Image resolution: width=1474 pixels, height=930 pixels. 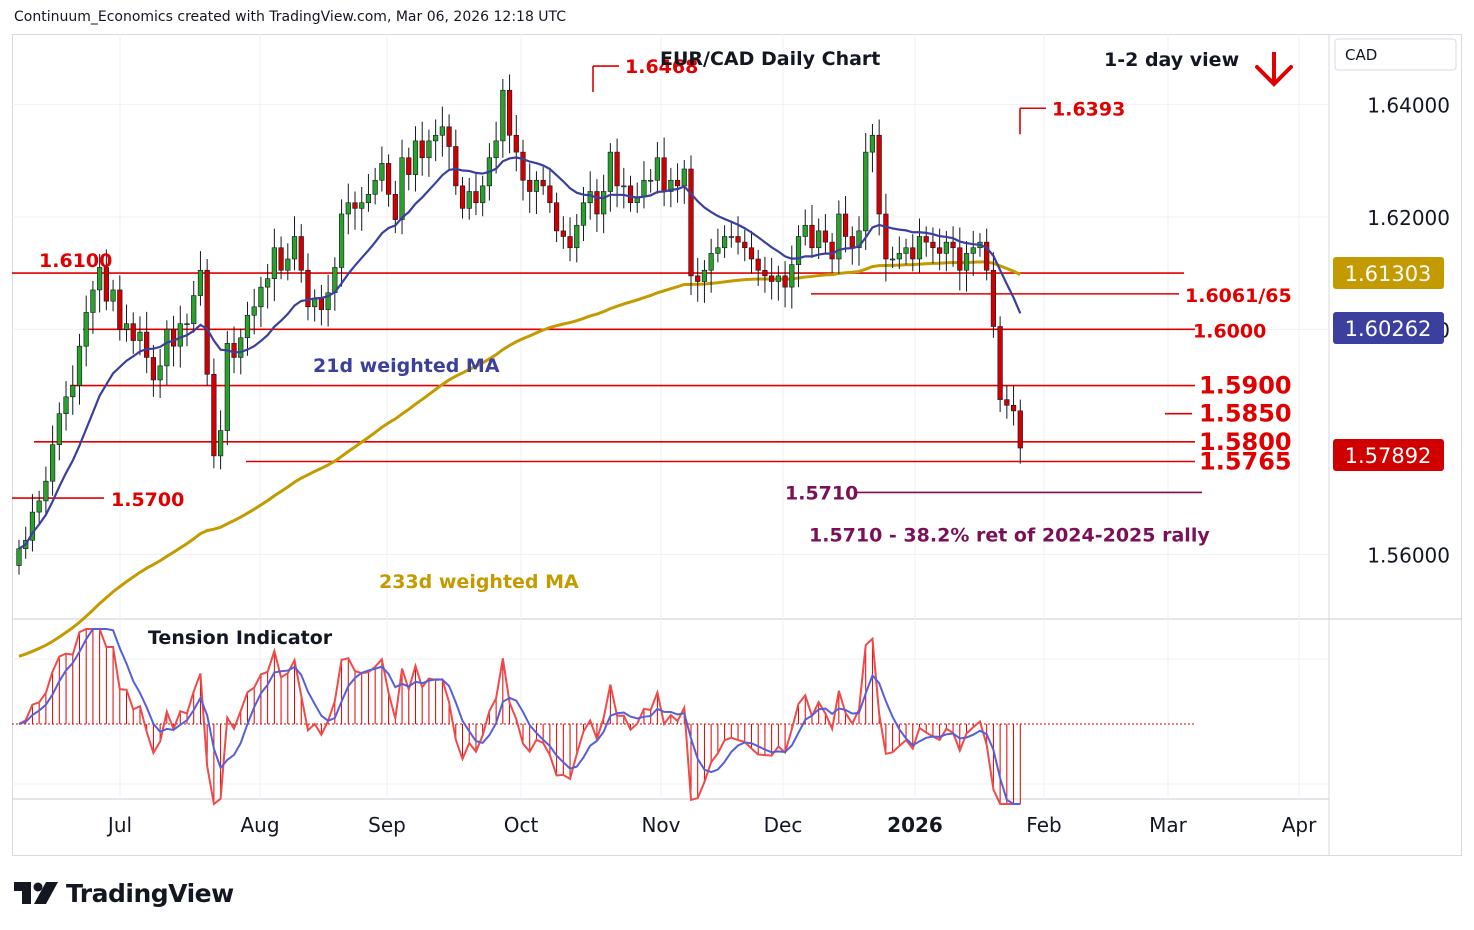 I want to click on fib-note: 1.5710 - 38.2% ret of 2024-2025 rally, so click(x=1009, y=535).